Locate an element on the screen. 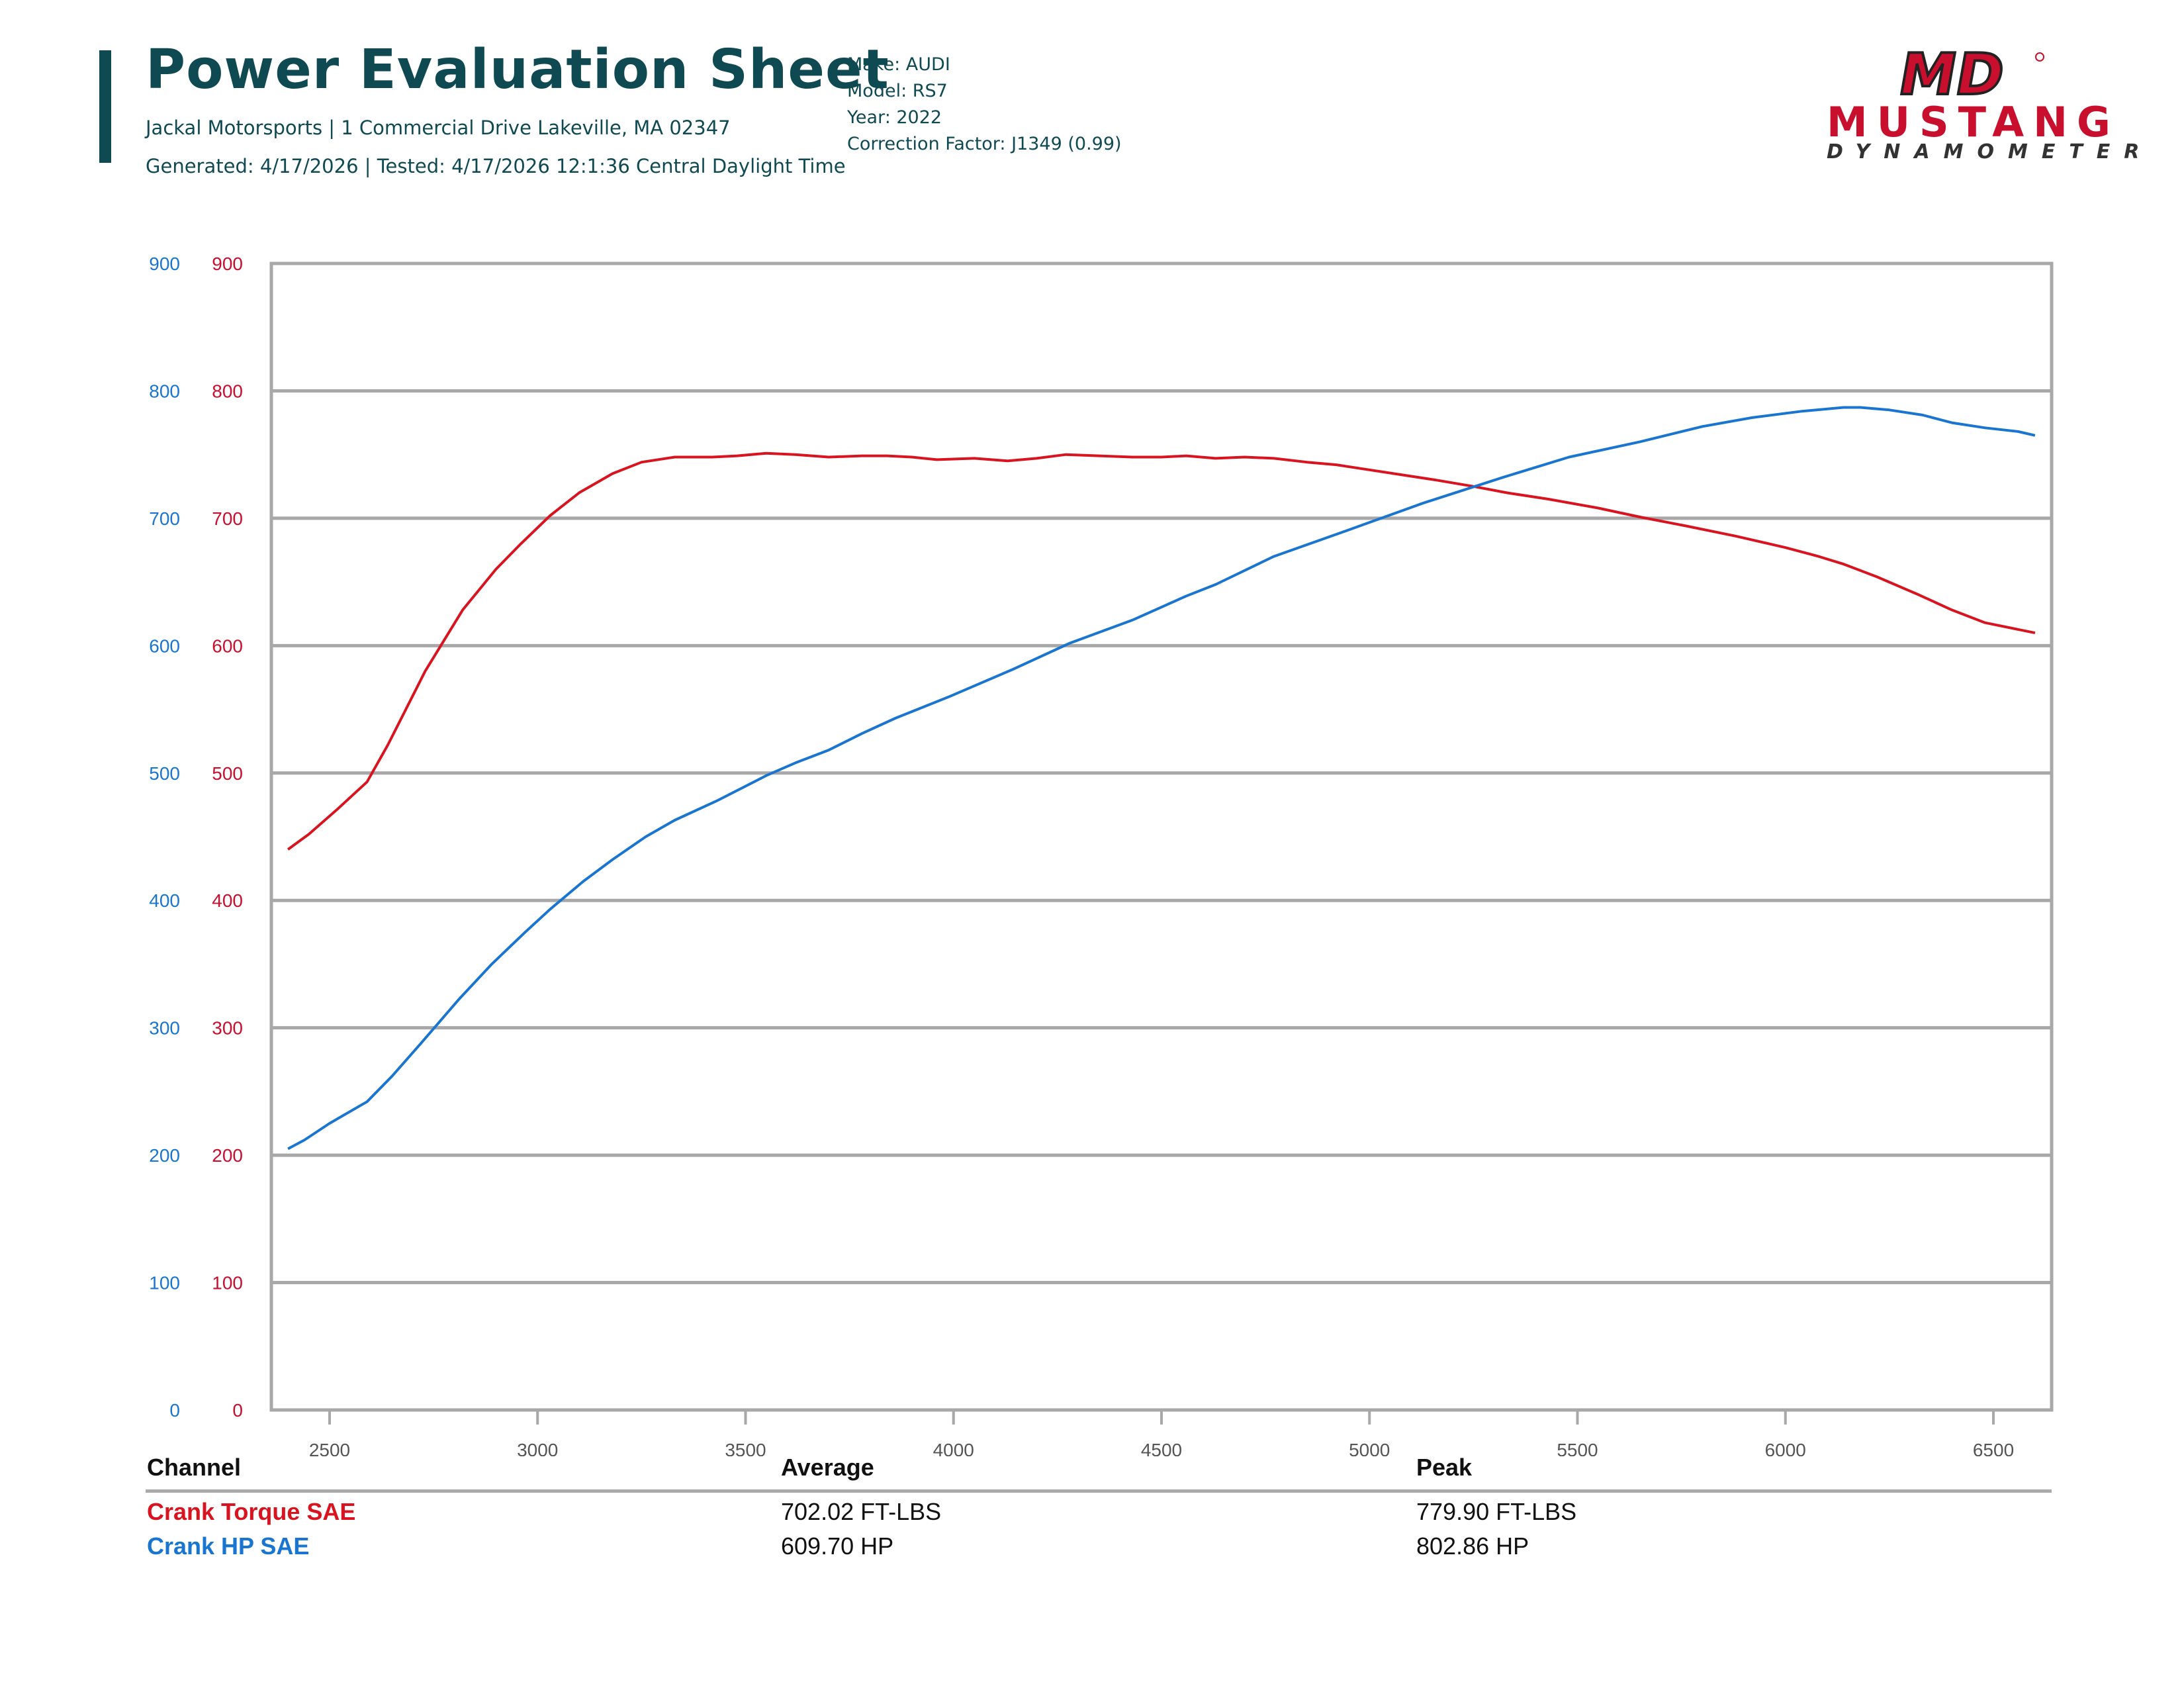  header-average: Average is located at coordinates (827, 1467).